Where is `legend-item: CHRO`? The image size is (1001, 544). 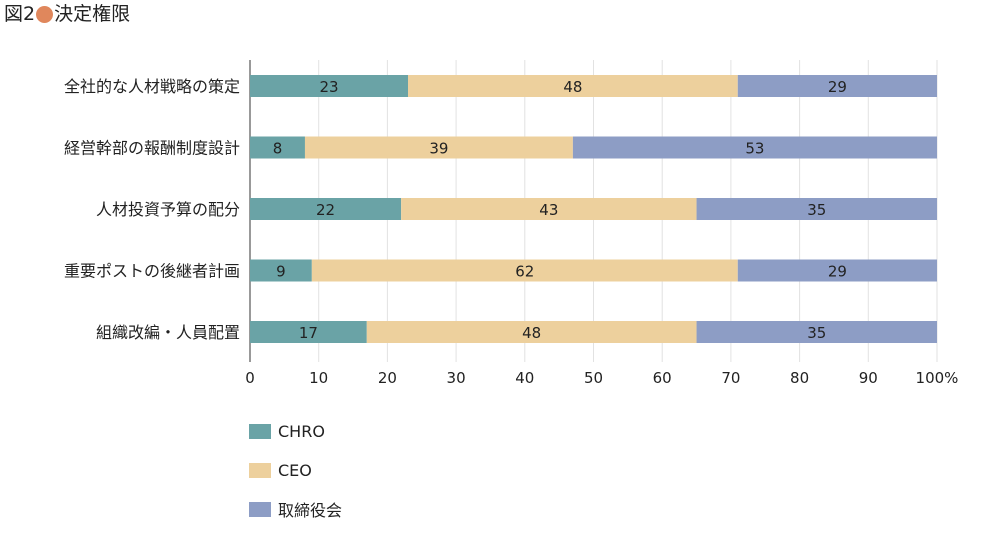
legend-item: CHRO is located at coordinates (287, 431).